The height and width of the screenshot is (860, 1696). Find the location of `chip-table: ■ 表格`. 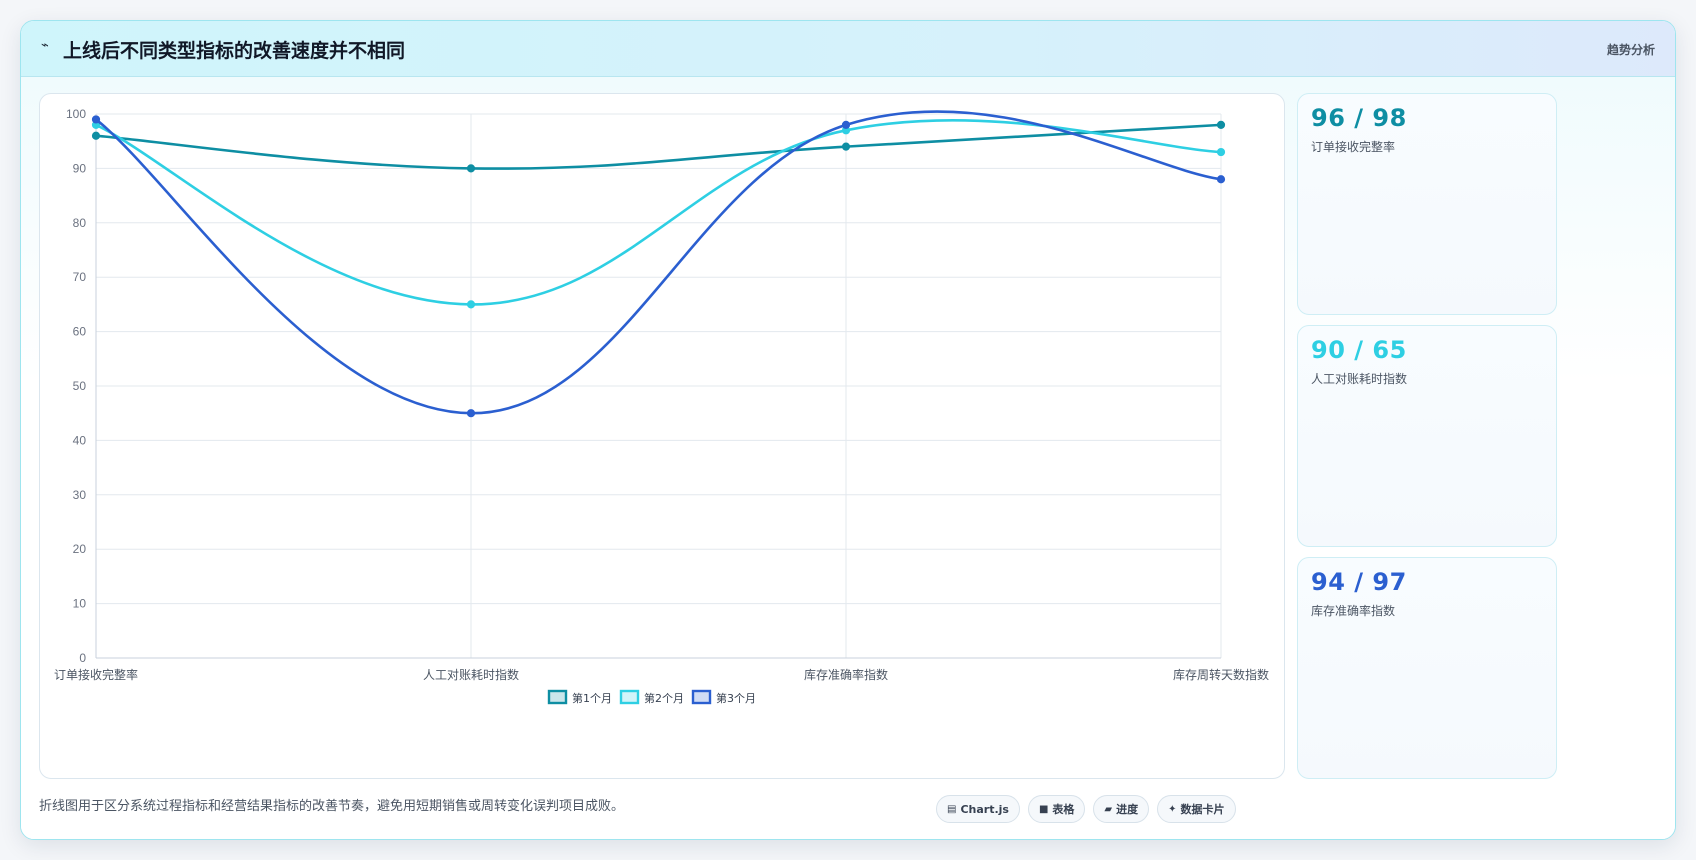

chip-table: ■ 表格 is located at coordinates (1056, 809).